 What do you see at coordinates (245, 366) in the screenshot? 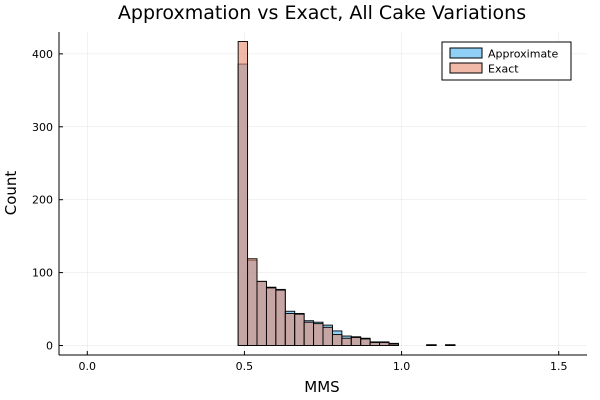
I see `x-tick-label: 0.5` at bounding box center [245, 366].